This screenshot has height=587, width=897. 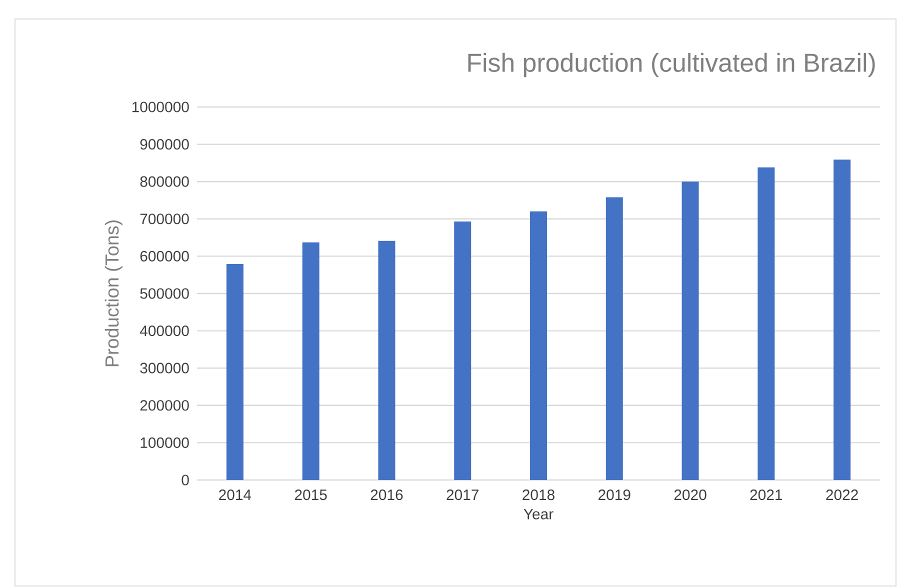 What do you see at coordinates (164, 368) in the screenshot?
I see `y-tick-label: 300000` at bounding box center [164, 368].